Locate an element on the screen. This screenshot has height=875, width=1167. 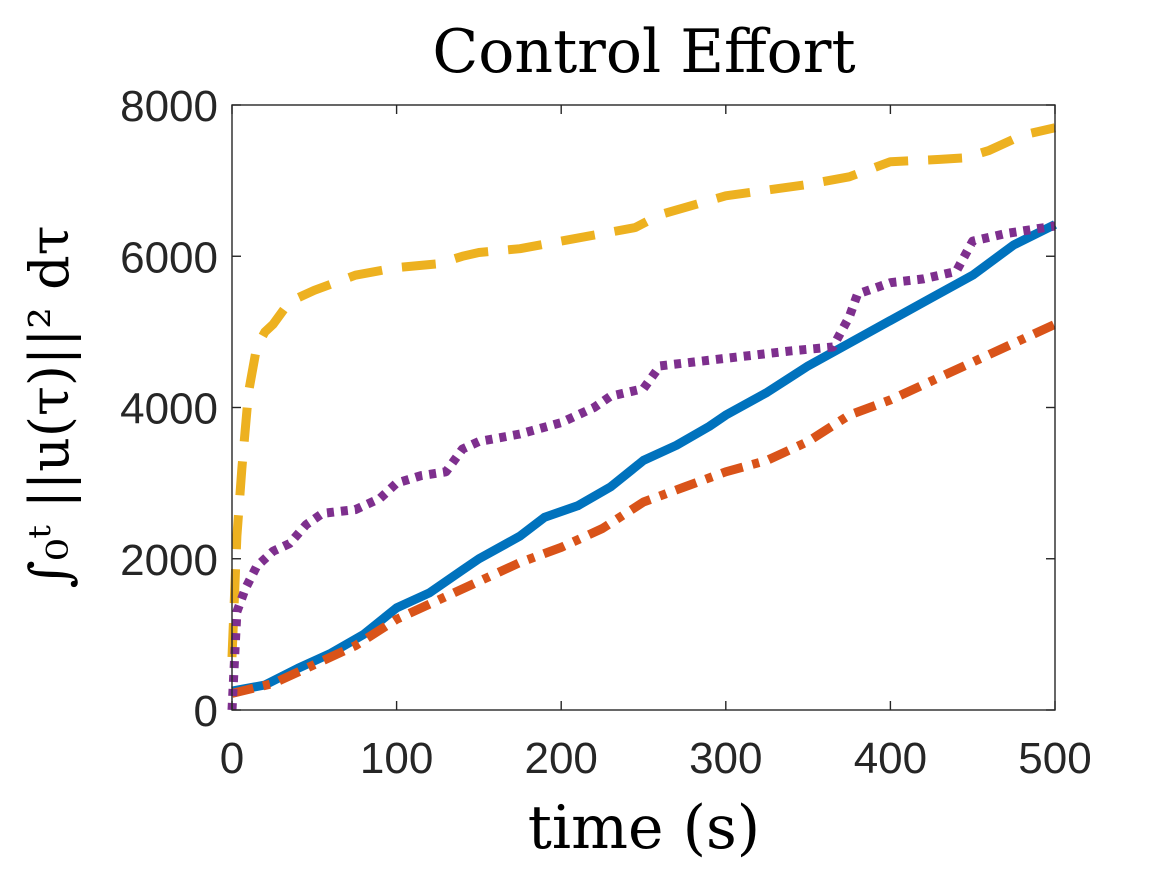
chart-title: Control Effort is located at coordinates (643, 52).